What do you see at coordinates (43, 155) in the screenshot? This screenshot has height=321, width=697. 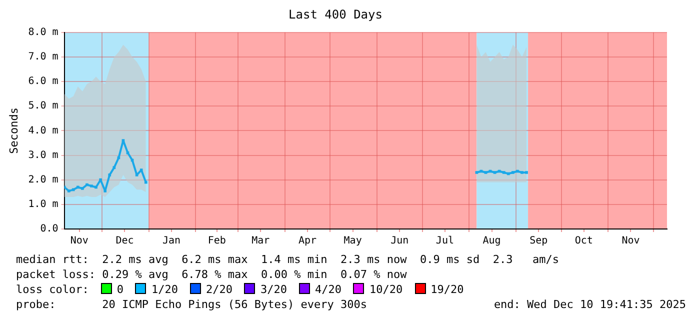 I see `y-tick-label: 3.0 m` at bounding box center [43, 155].